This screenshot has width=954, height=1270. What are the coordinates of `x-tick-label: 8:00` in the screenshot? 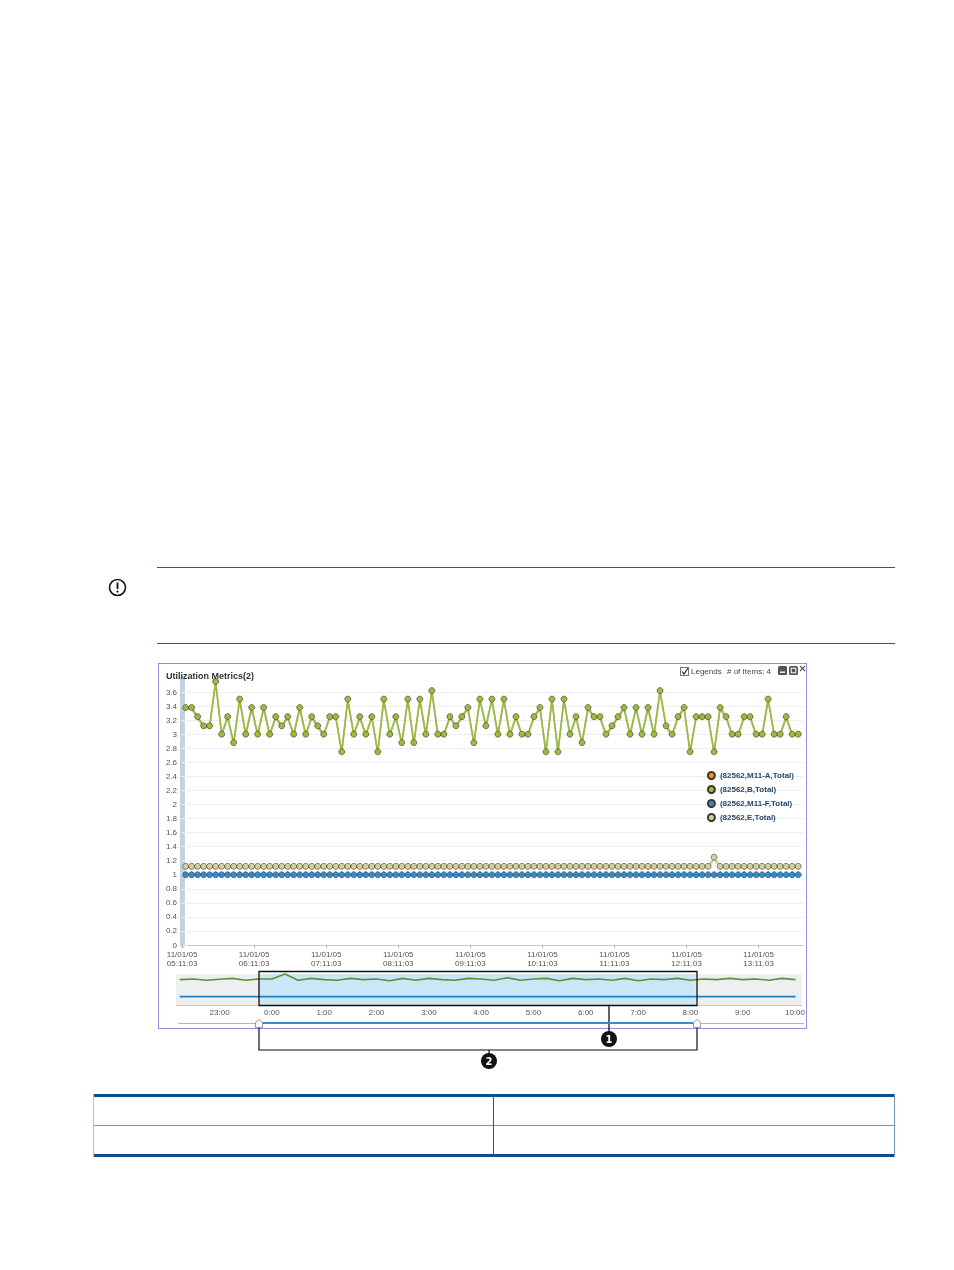 It's located at (690, 1012).